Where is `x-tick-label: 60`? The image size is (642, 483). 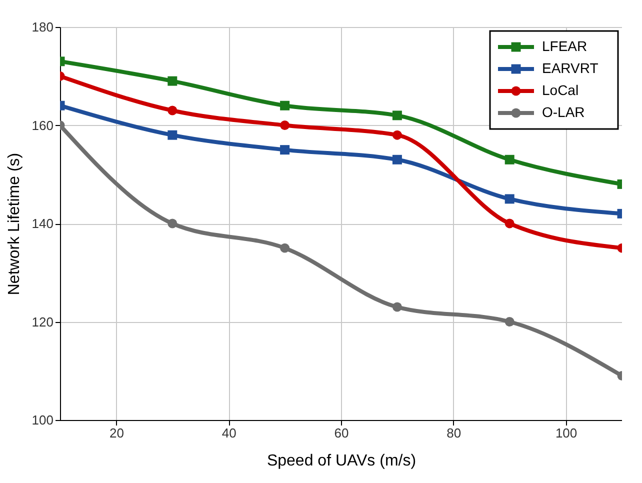
x-tick-label: 60 is located at coordinates (341, 433).